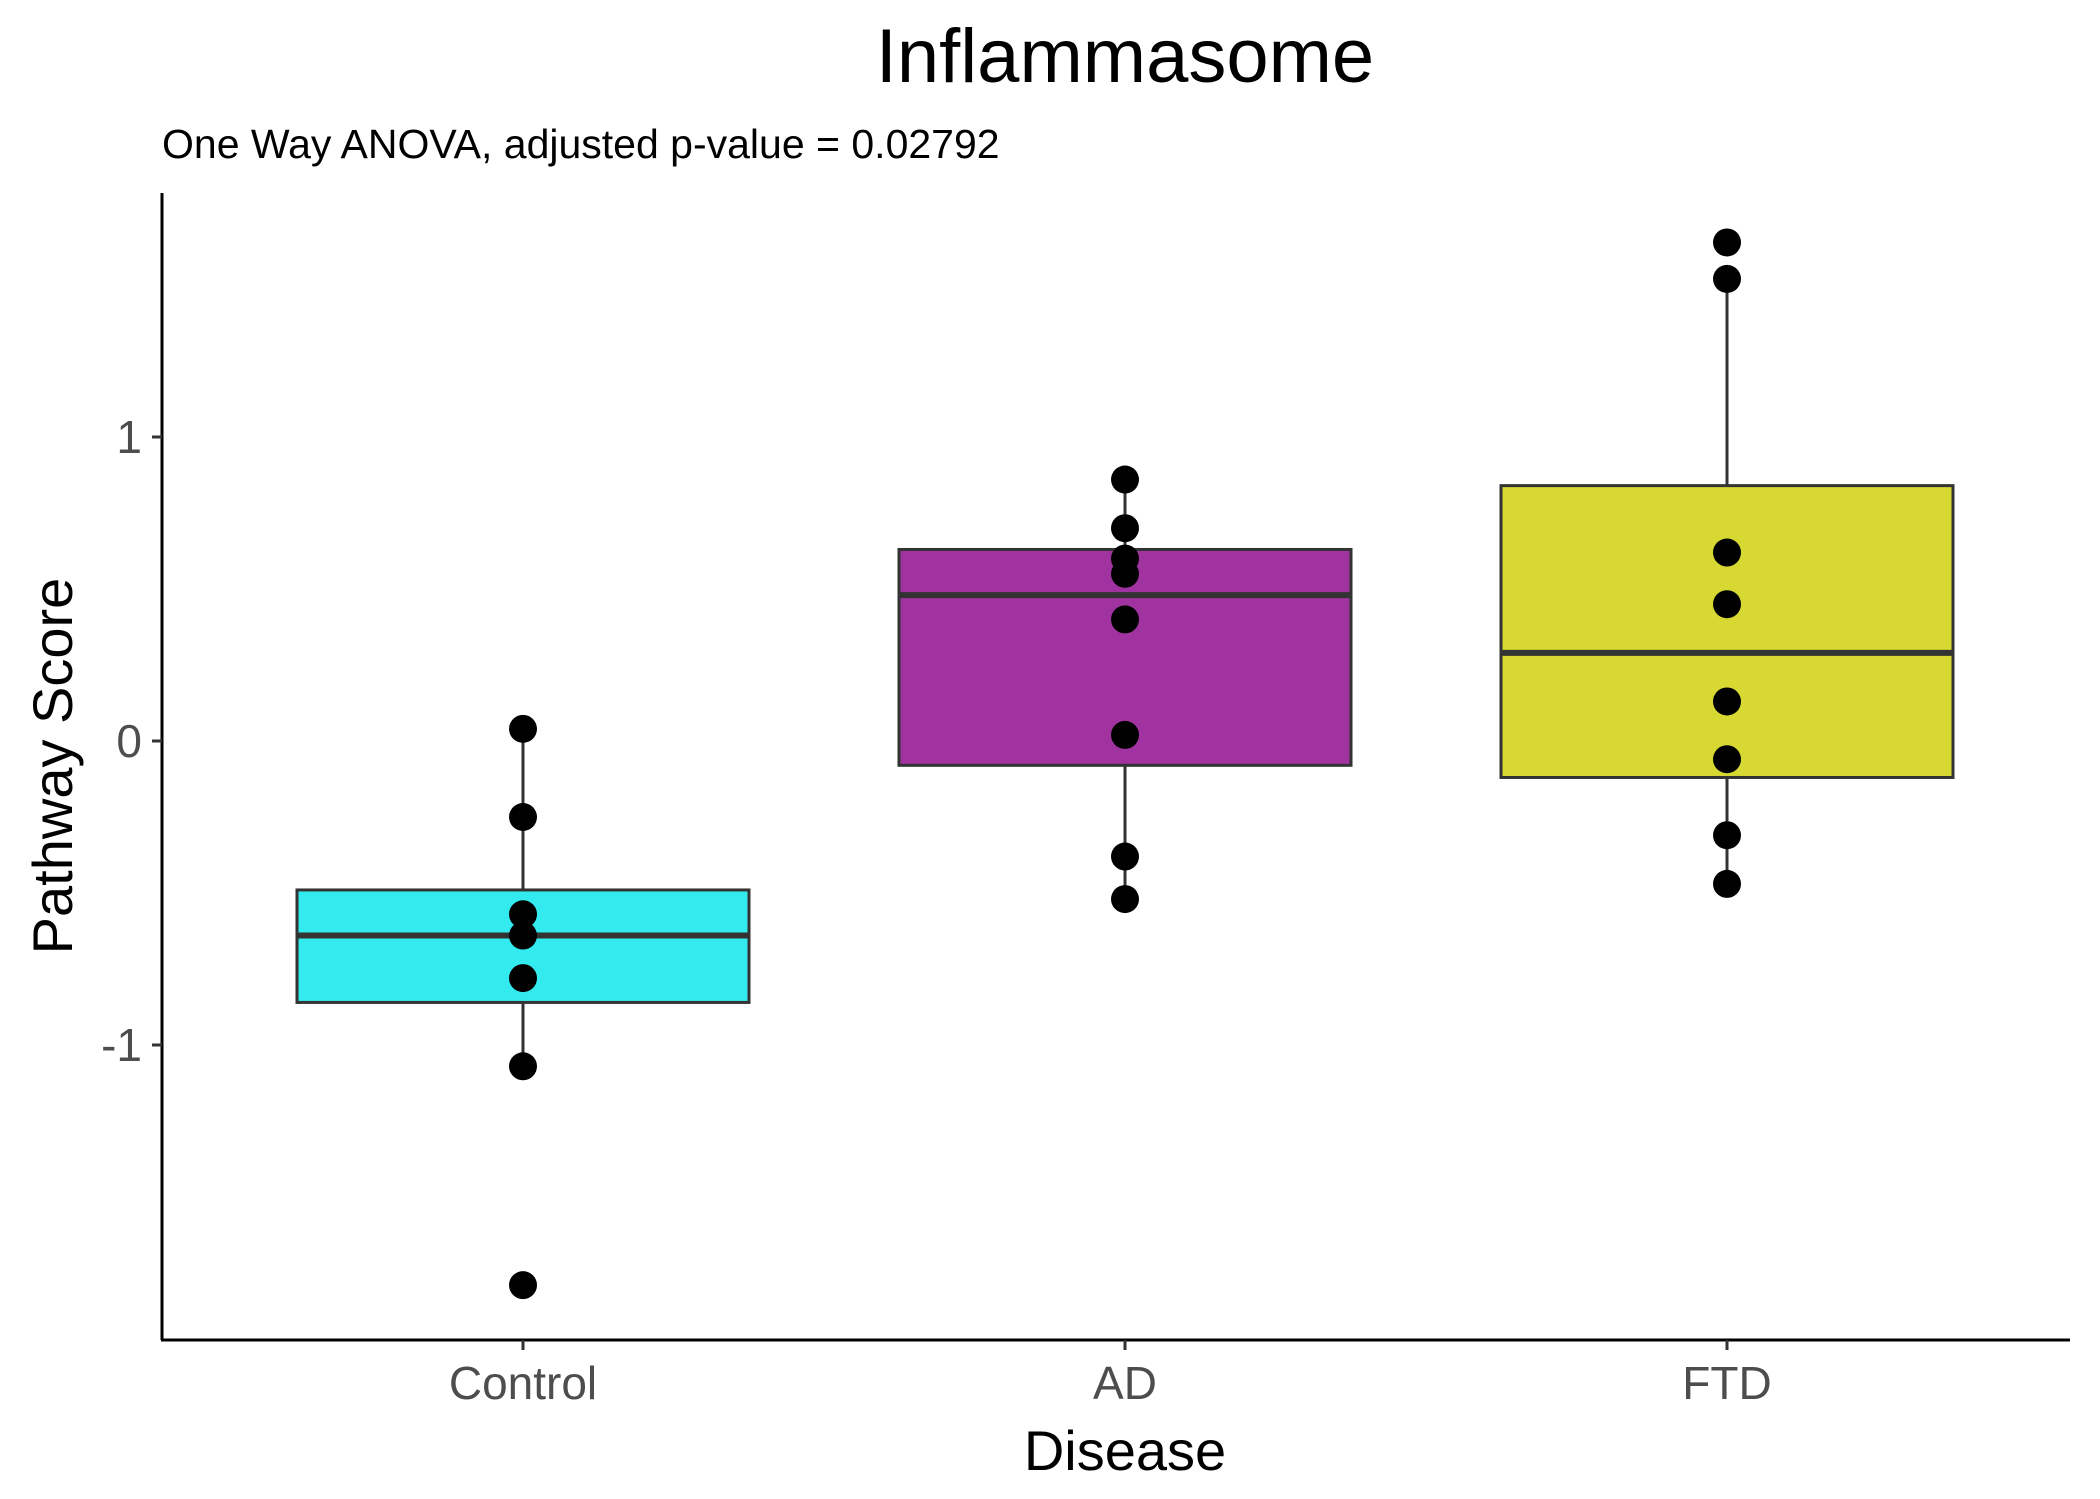  What do you see at coordinates (129, 741) in the screenshot?
I see `y-tick-label: 0` at bounding box center [129, 741].